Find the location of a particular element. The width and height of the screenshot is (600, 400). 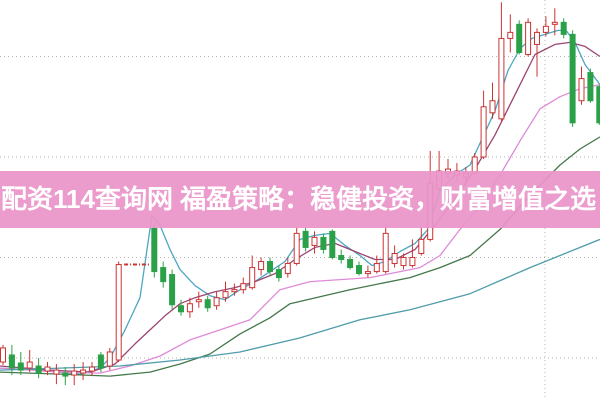

promo-banner-text: 配资114查询网 福盈策略：稳健投资，财富增值之选 is located at coordinates (299, 199).